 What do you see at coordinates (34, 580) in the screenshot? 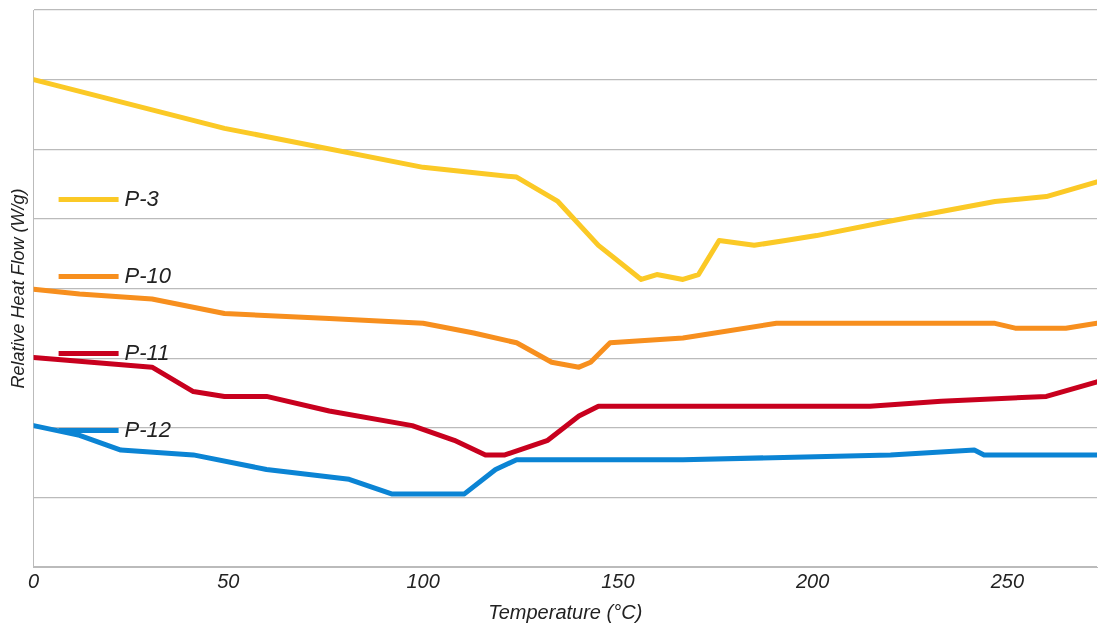
I see `x-tick-label: 0` at bounding box center [34, 580].